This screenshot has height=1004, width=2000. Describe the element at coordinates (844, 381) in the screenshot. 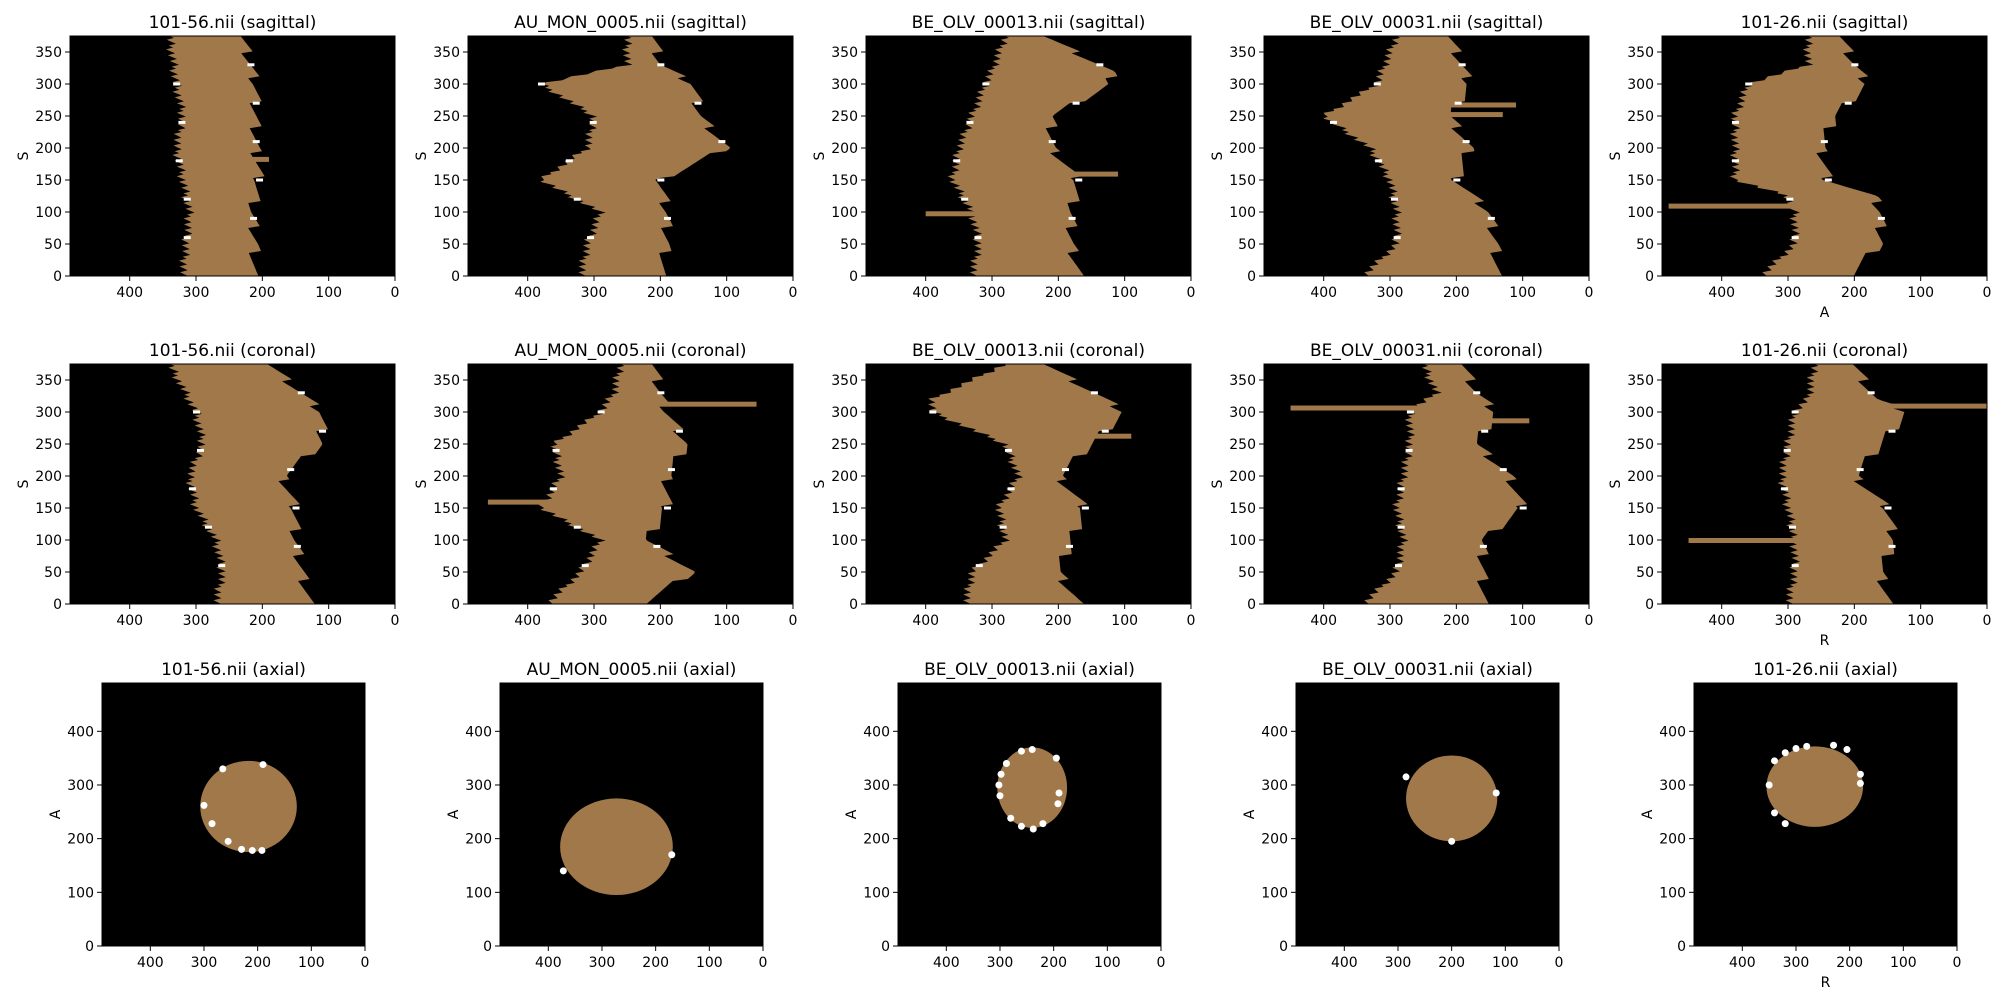

I see `y-tick-label: 350` at that location.